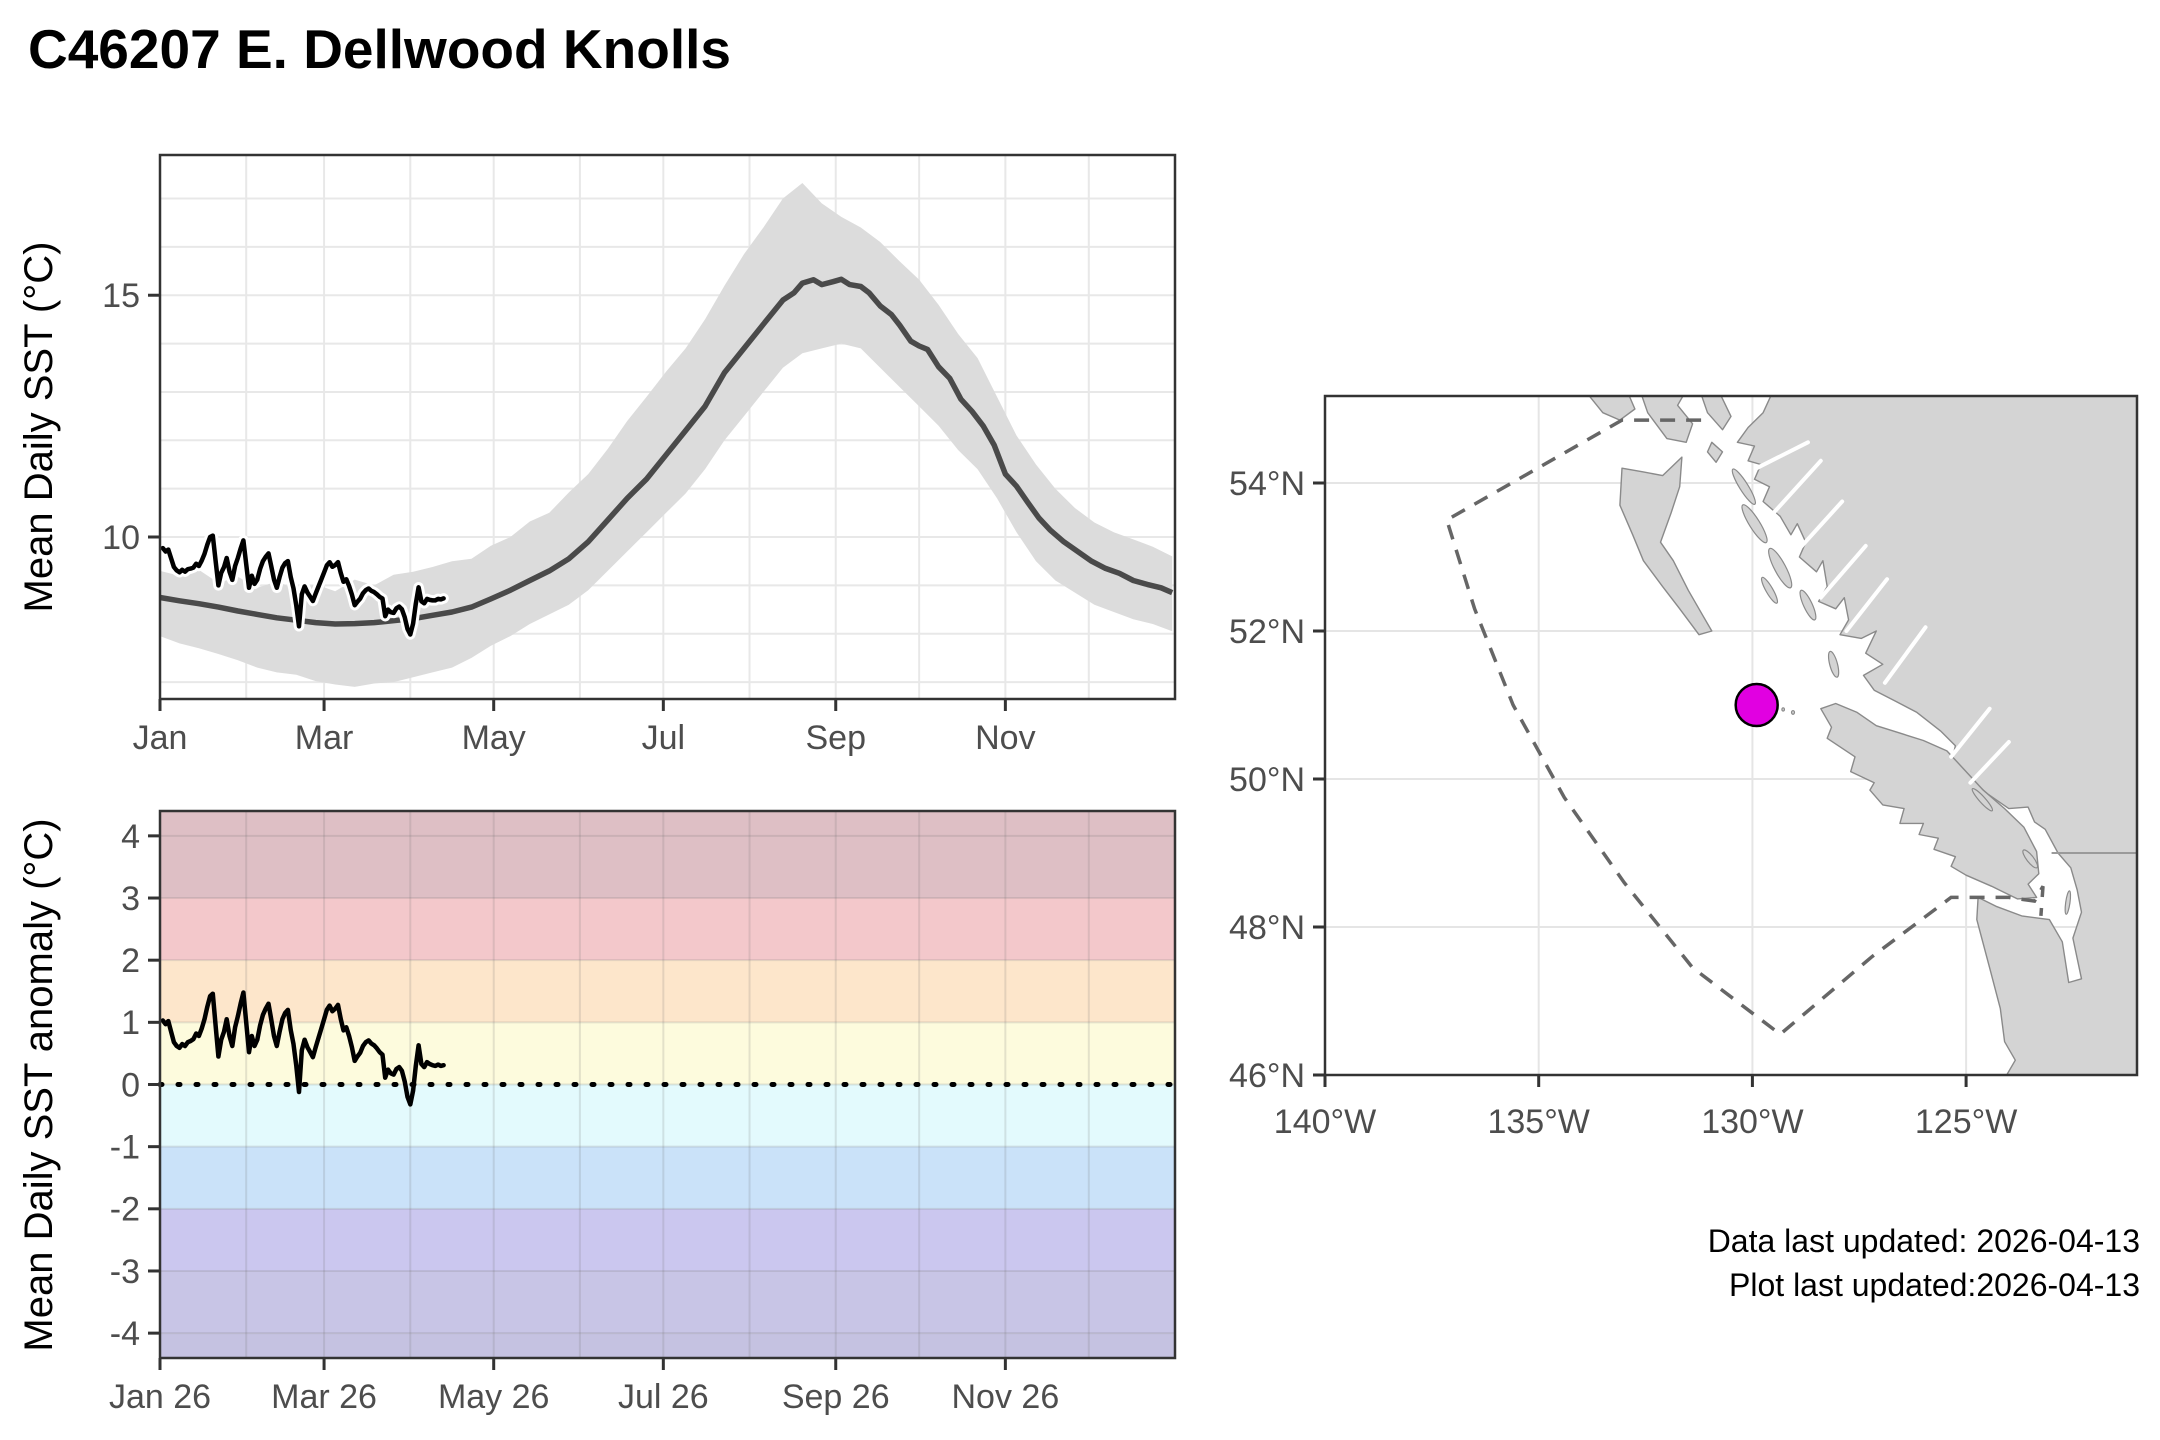  Describe the element at coordinates (39, 1084) in the screenshot. I see `anomaly-y-axis-title: Mean Daily SST anomaly (°C)` at that location.